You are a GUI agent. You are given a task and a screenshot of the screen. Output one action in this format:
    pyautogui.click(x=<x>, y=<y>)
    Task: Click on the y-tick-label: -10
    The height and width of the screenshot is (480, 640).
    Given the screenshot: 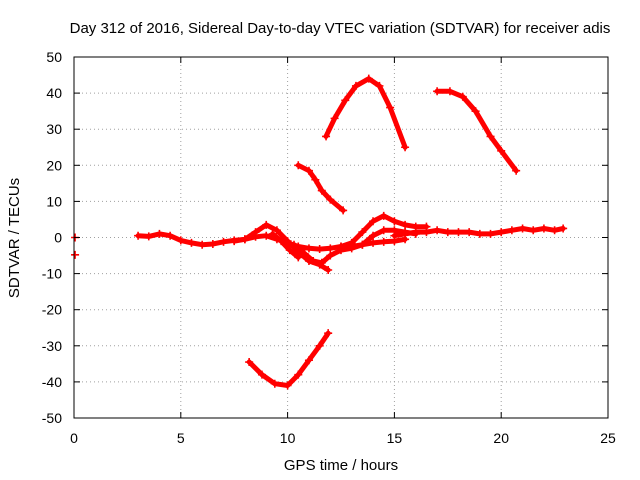 What is the action you would take?
    pyautogui.click(x=52, y=274)
    